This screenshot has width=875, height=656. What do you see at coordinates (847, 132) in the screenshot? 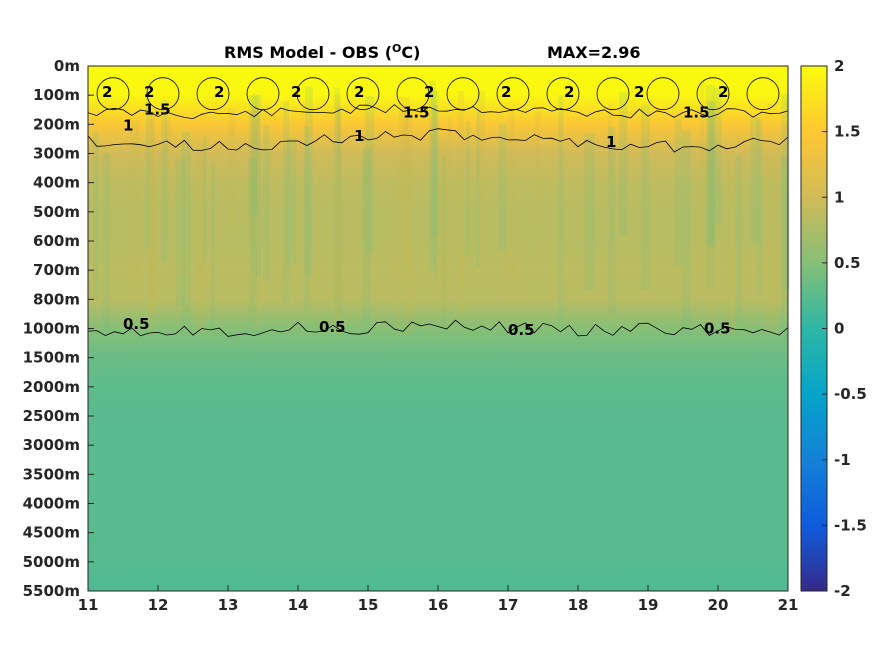
I see `colorbar-tick-label: 1.5` at bounding box center [847, 132].